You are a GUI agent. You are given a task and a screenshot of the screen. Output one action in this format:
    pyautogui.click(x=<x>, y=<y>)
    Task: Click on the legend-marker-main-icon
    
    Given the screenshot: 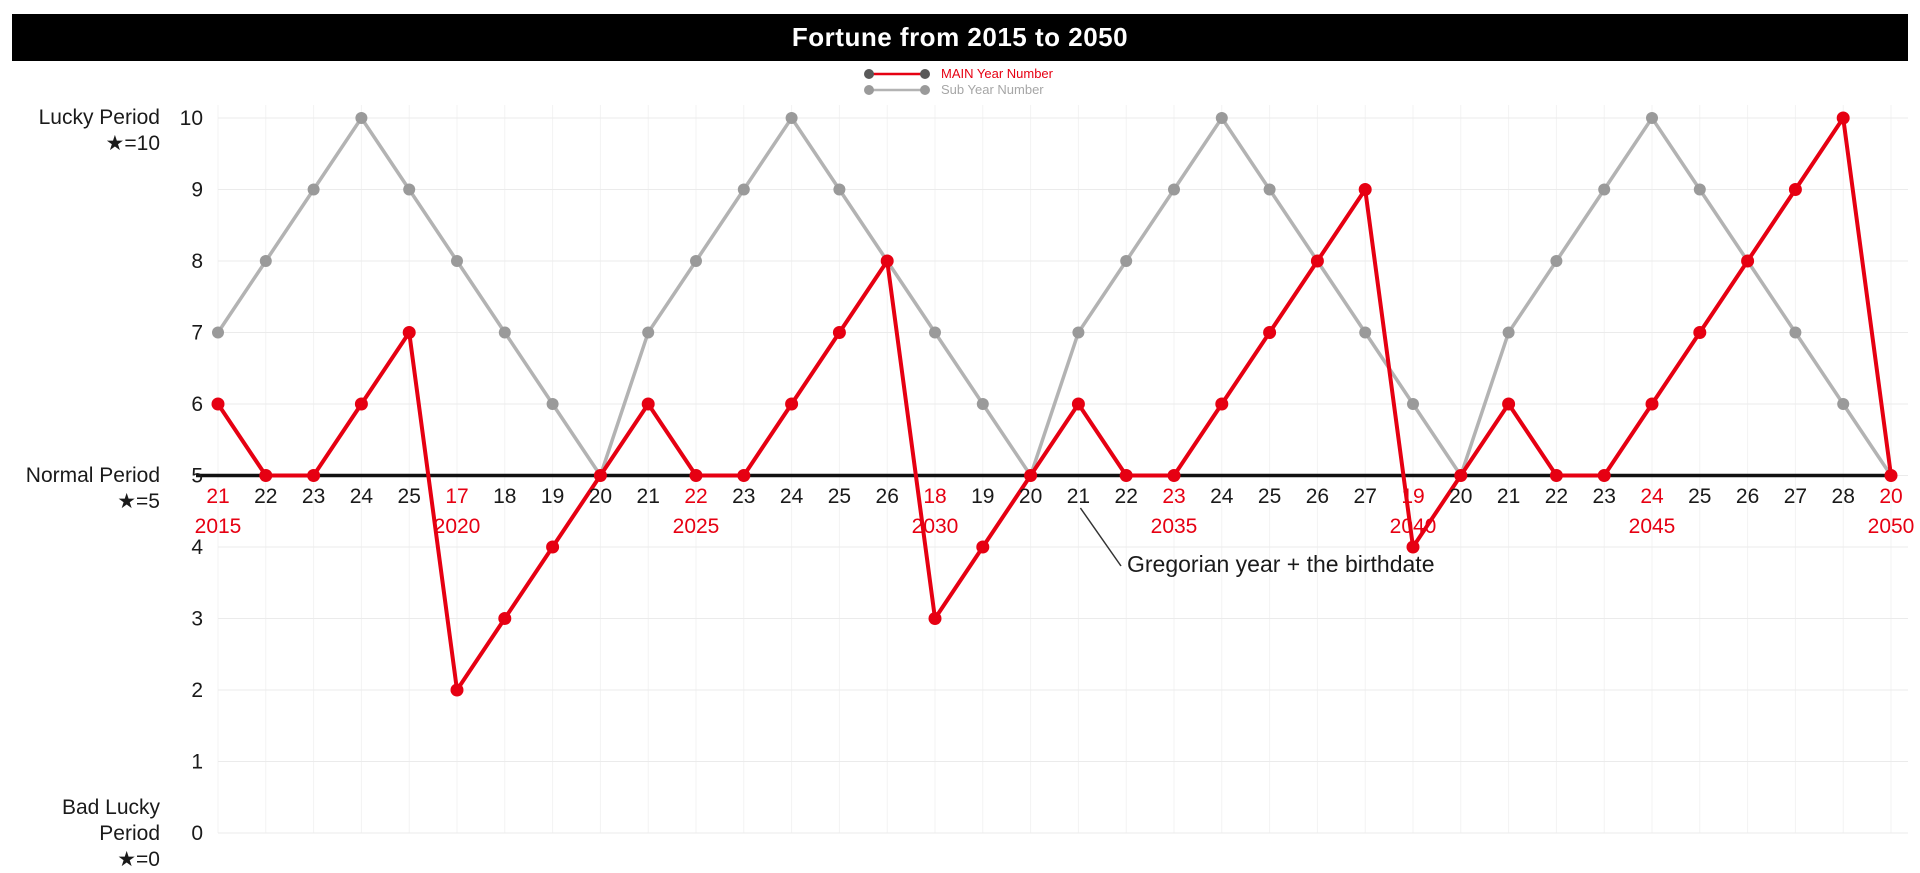 What is the action you would take?
    pyautogui.click(x=897, y=74)
    